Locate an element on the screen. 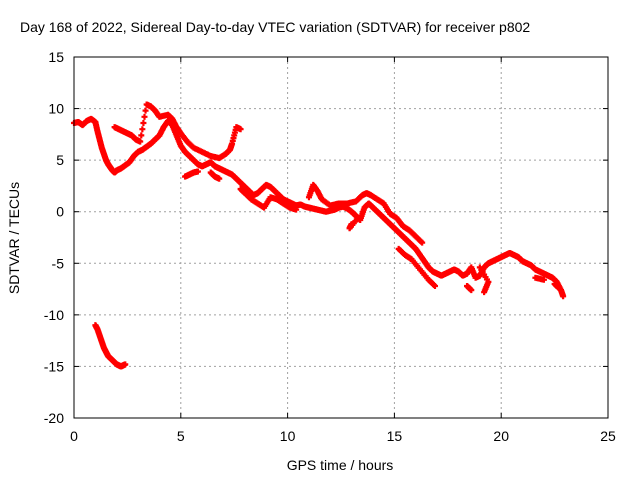  series-upper-branches is located at coordinates (177, 141).